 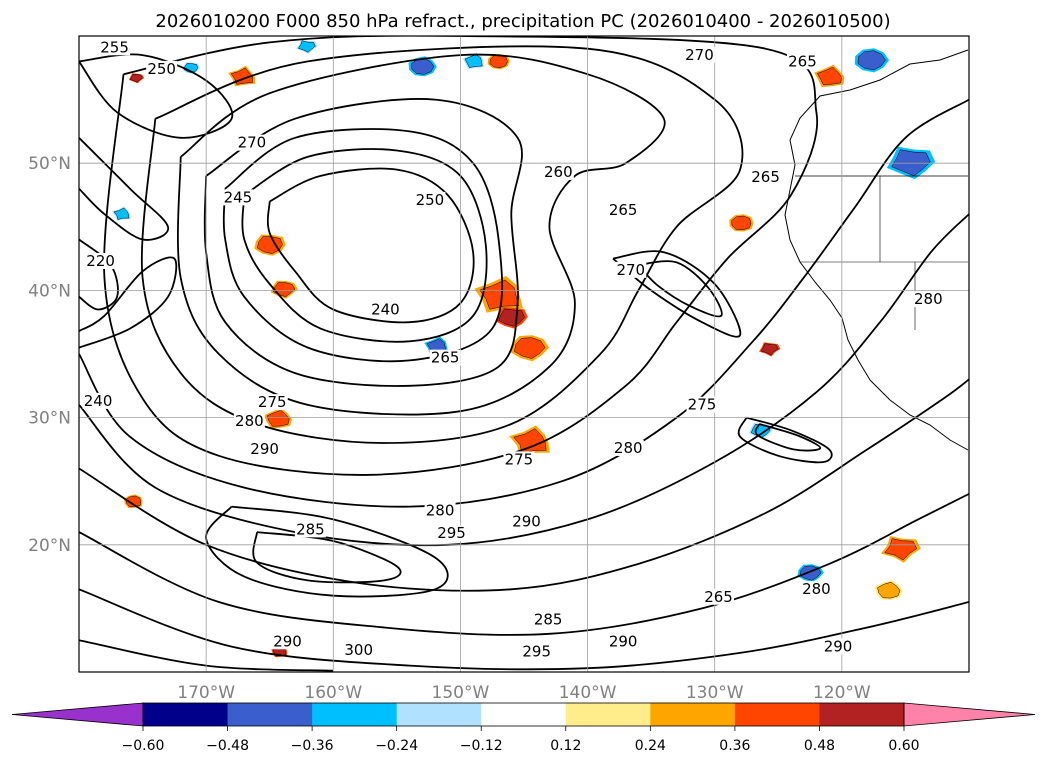 I want to click on contour-label: 300, so click(x=358, y=650).